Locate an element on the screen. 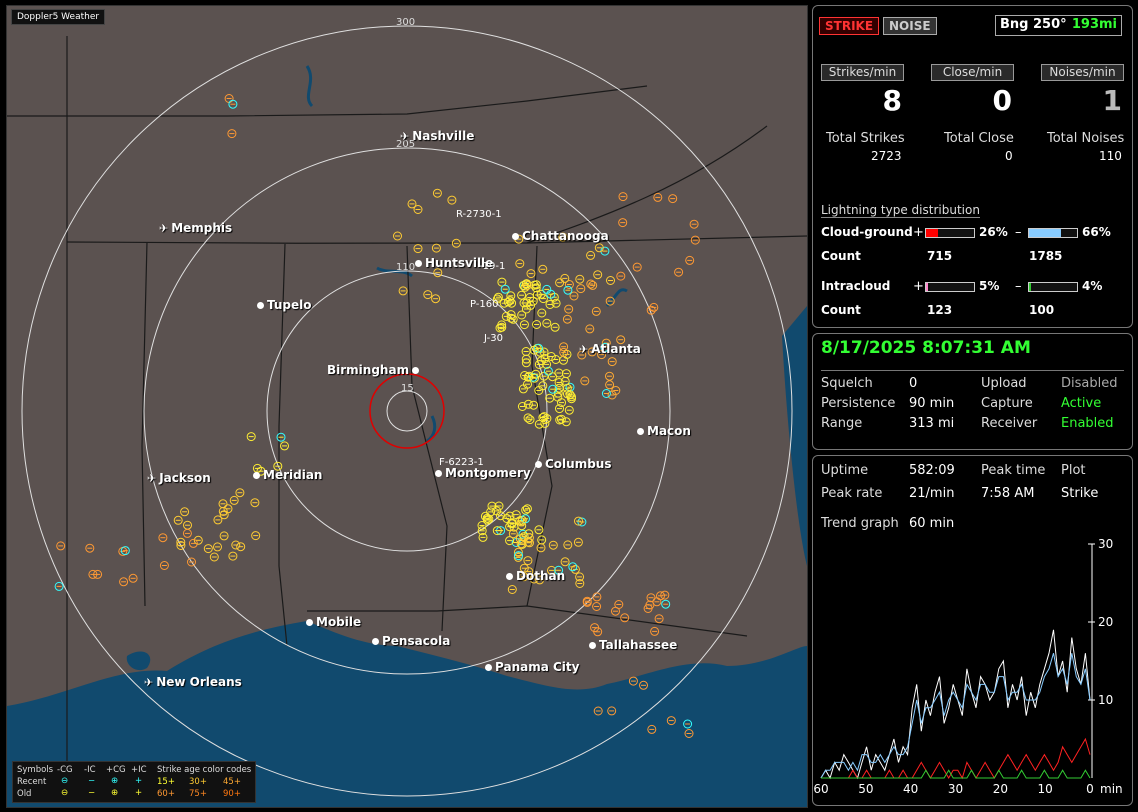  strikes-rate-header: Strikes/min is located at coordinates (862, 72).